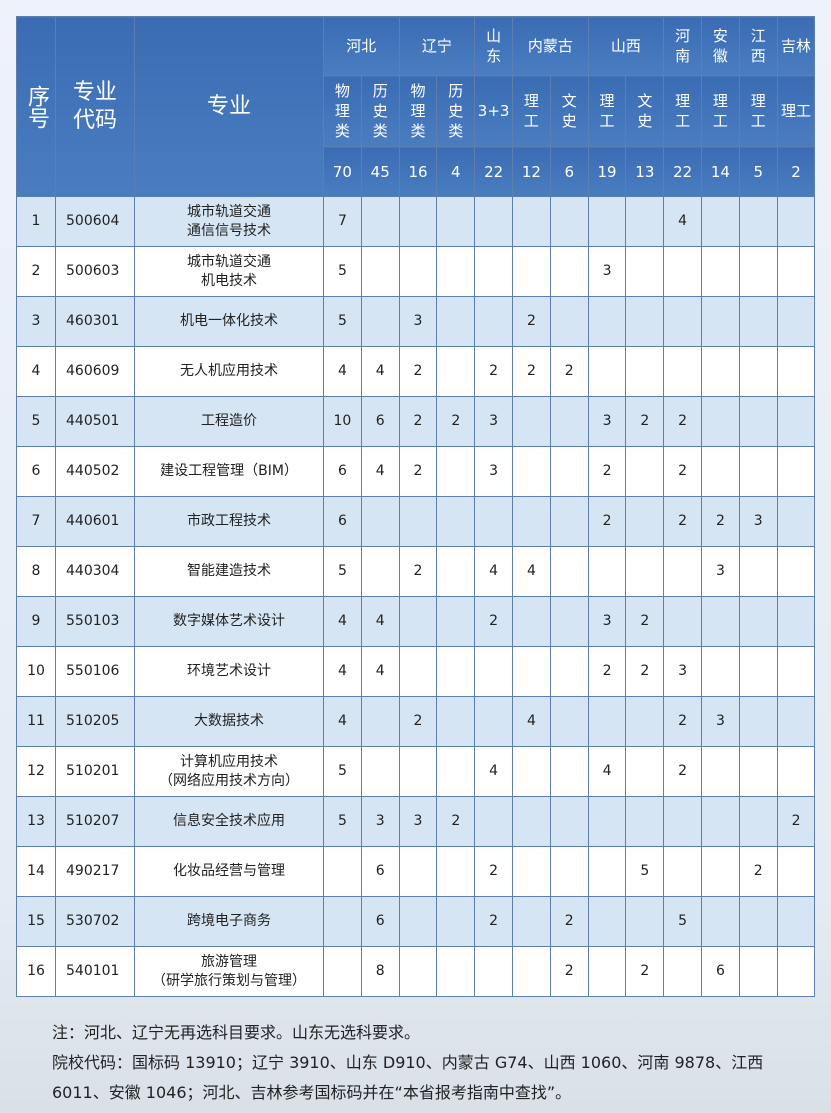 The width and height of the screenshot is (831, 1113). I want to click on seq-header: 序号, so click(36, 106).